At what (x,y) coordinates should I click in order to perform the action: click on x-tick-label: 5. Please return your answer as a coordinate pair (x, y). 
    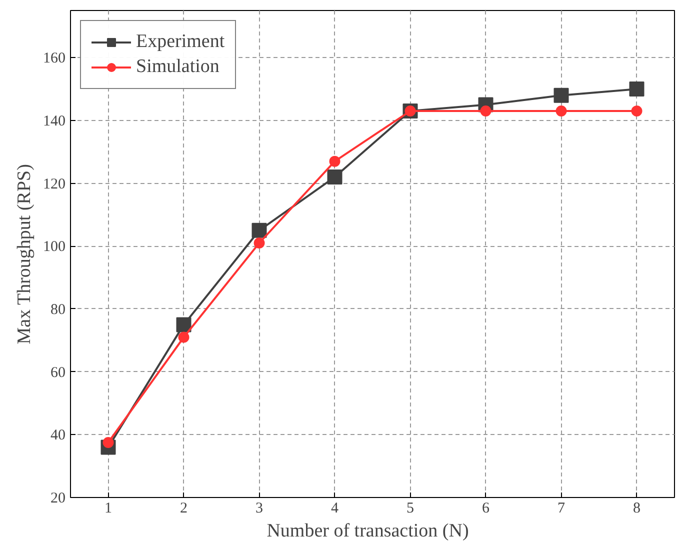
    Looking at the image, I should click on (410, 508).